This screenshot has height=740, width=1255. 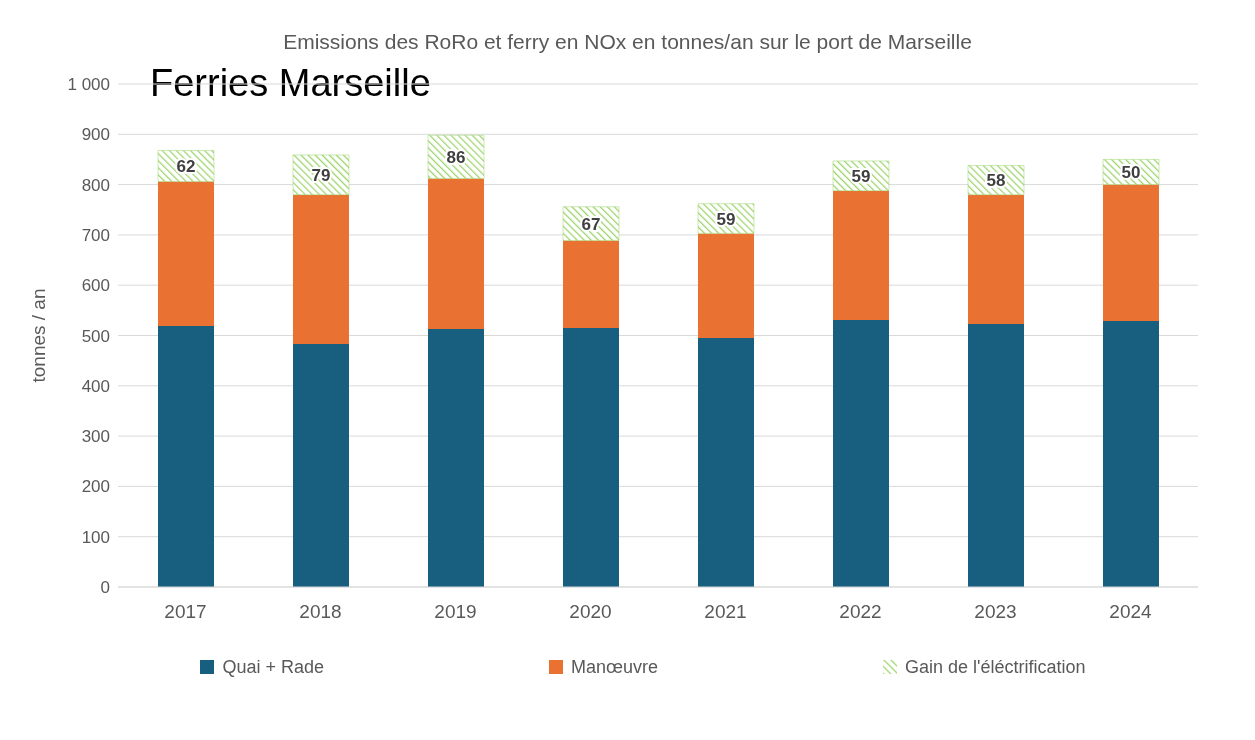 What do you see at coordinates (860, 612) in the screenshot?
I see `x-tick-label: 2022` at bounding box center [860, 612].